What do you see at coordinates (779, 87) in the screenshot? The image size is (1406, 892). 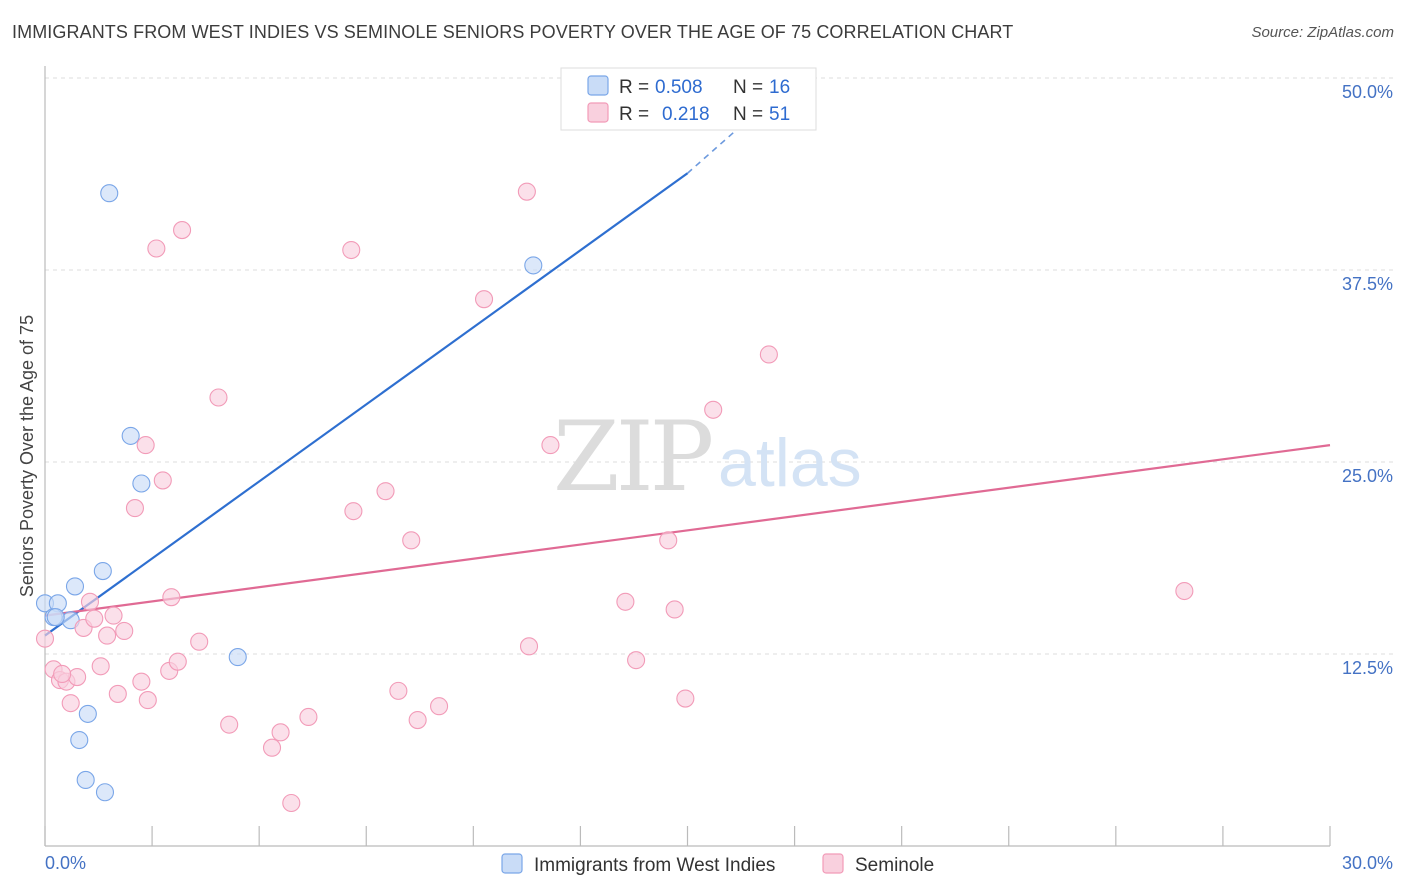 I see `legend-n-value-1: 16` at bounding box center [779, 87].